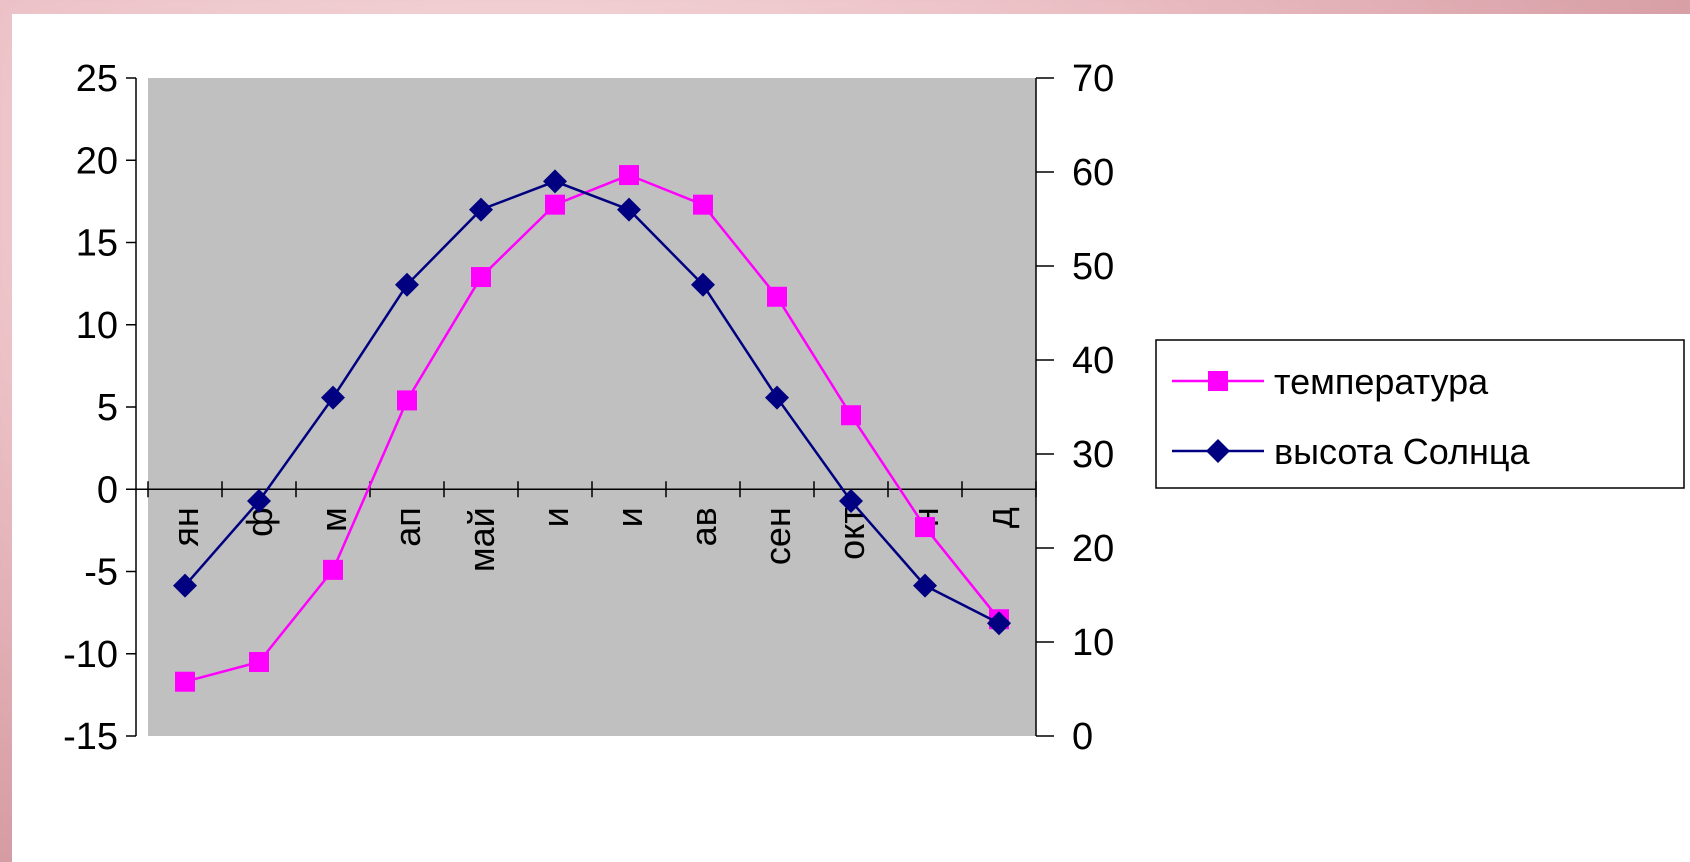 This screenshot has width=1690, height=862. Describe the element at coordinates (1093, 643) in the screenshot. I see `right-tick-label: 10` at that location.